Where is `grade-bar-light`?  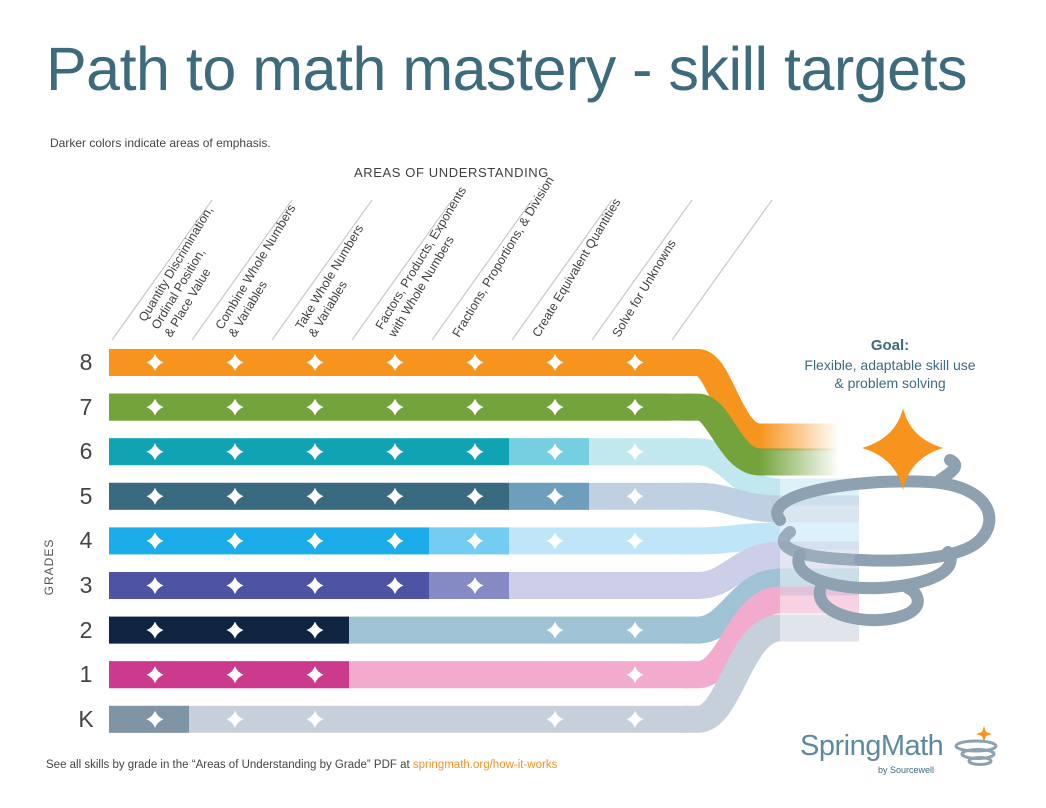
grade-bar-light is located at coordinates (399, 719).